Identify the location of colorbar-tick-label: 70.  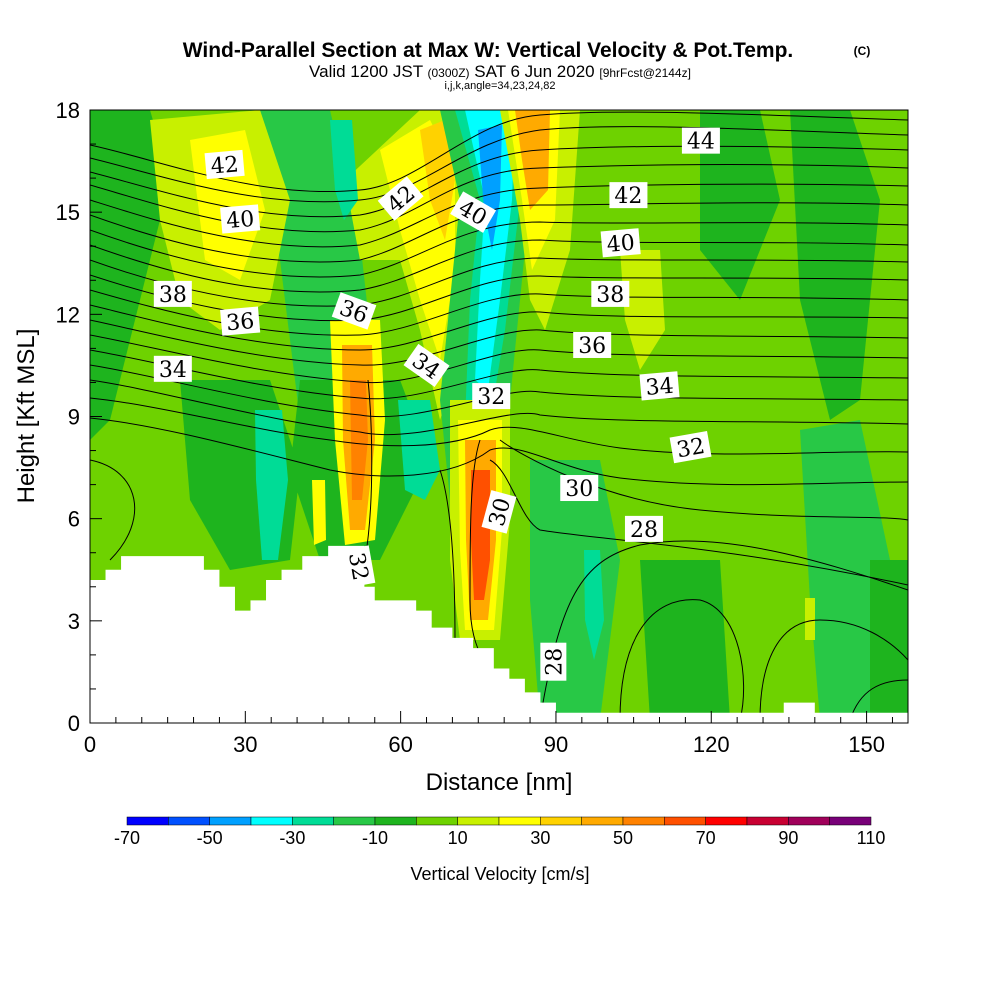
(706, 838).